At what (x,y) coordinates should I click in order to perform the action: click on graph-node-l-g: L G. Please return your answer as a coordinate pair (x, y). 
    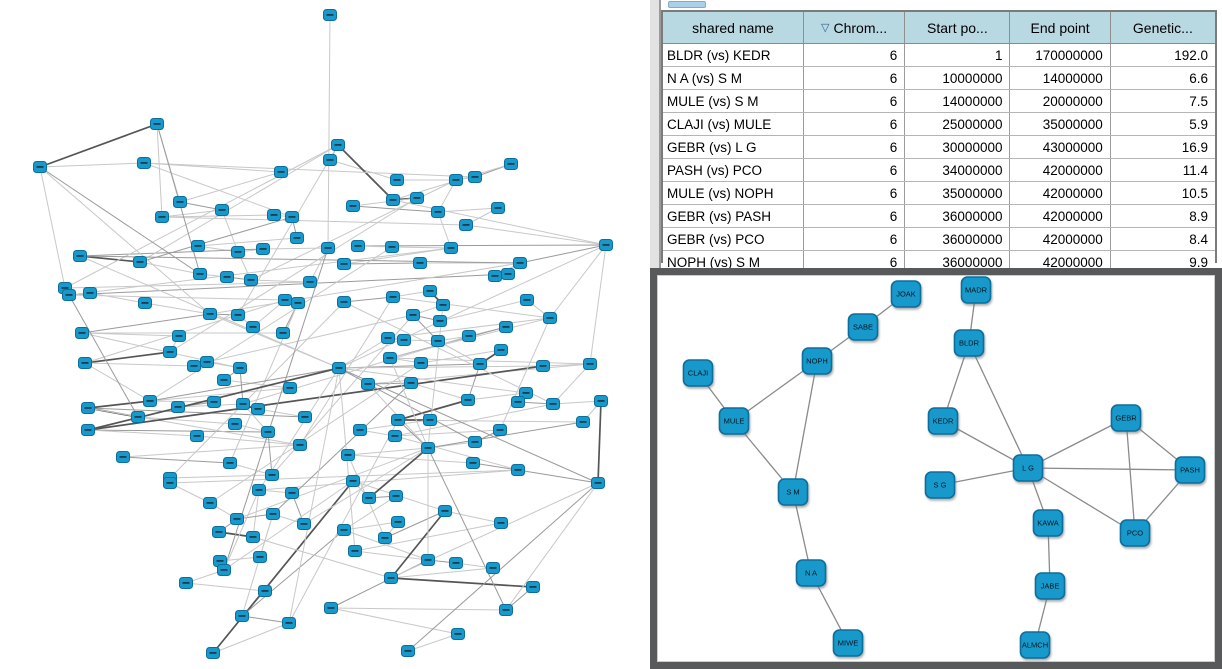
    Looking at the image, I should click on (1028, 468).